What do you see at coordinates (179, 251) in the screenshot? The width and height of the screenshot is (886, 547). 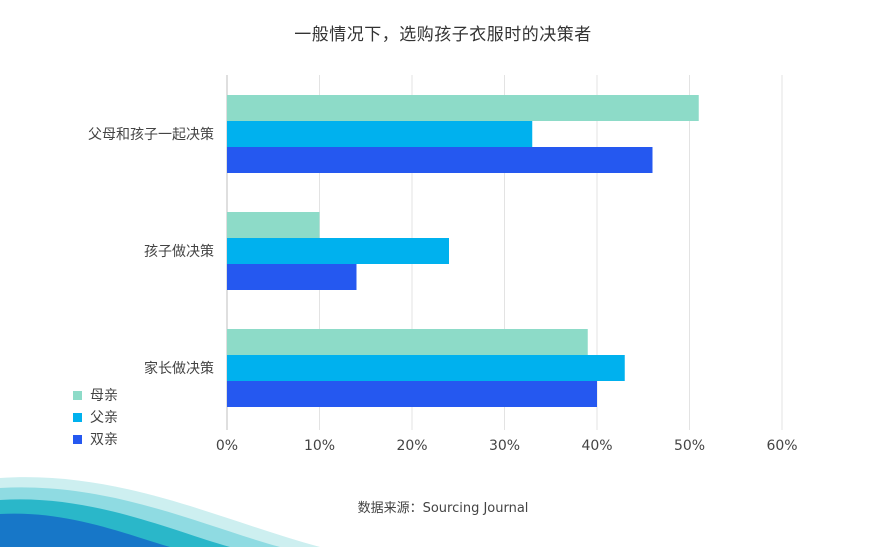 I see `category-label: 孩子做决策` at bounding box center [179, 251].